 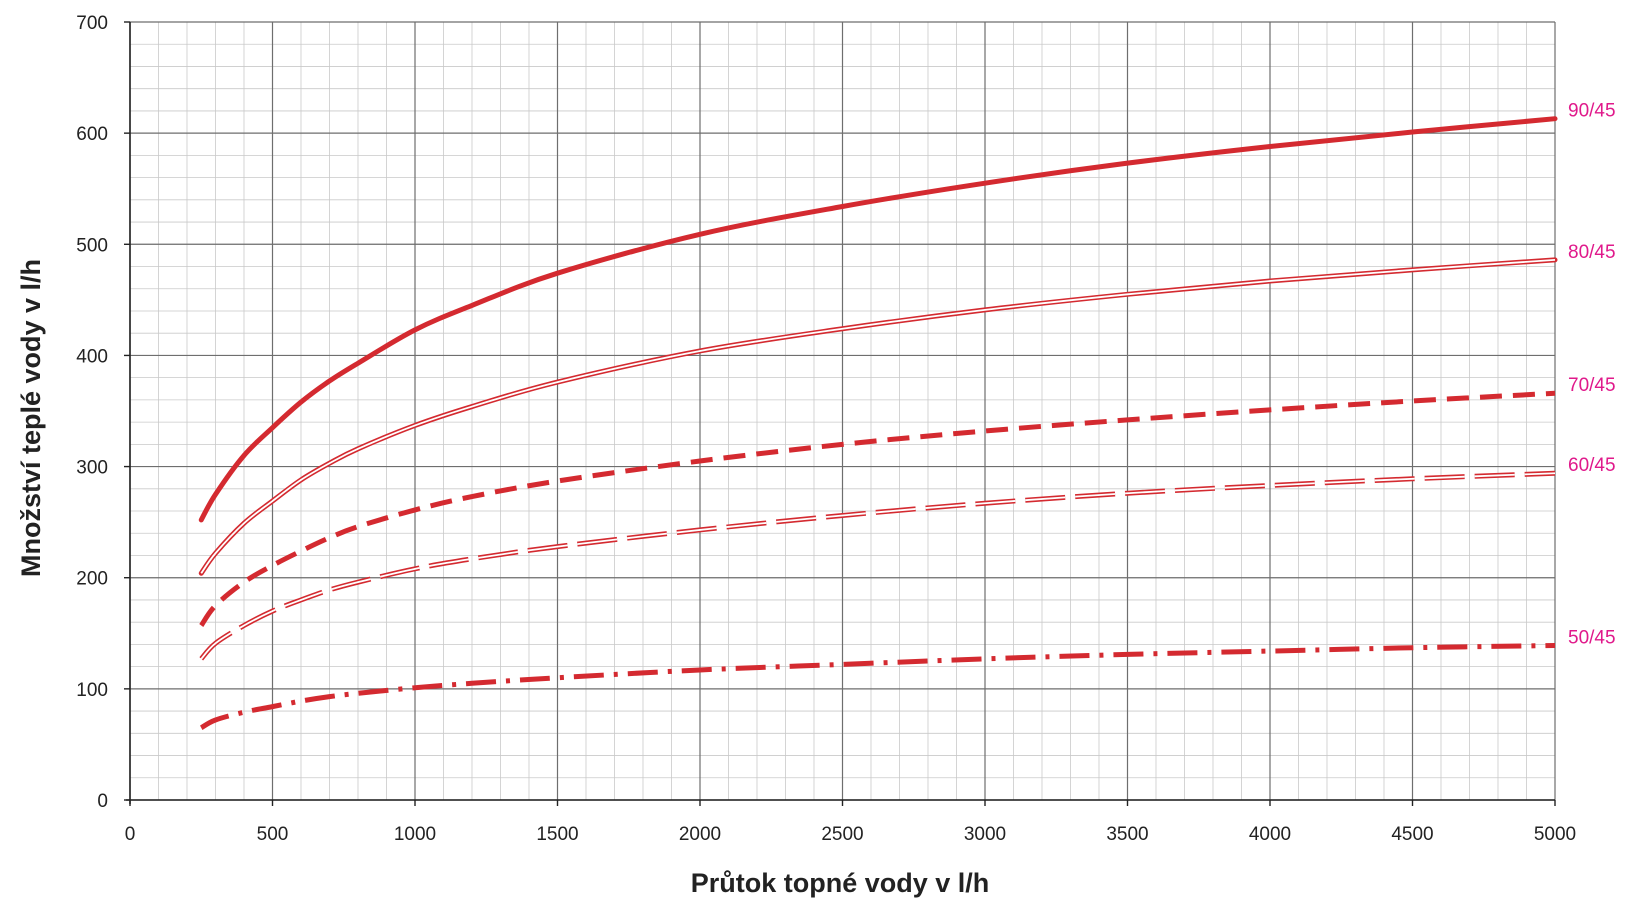 I want to click on series-label: 80/45, so click(x=1592, y=252).